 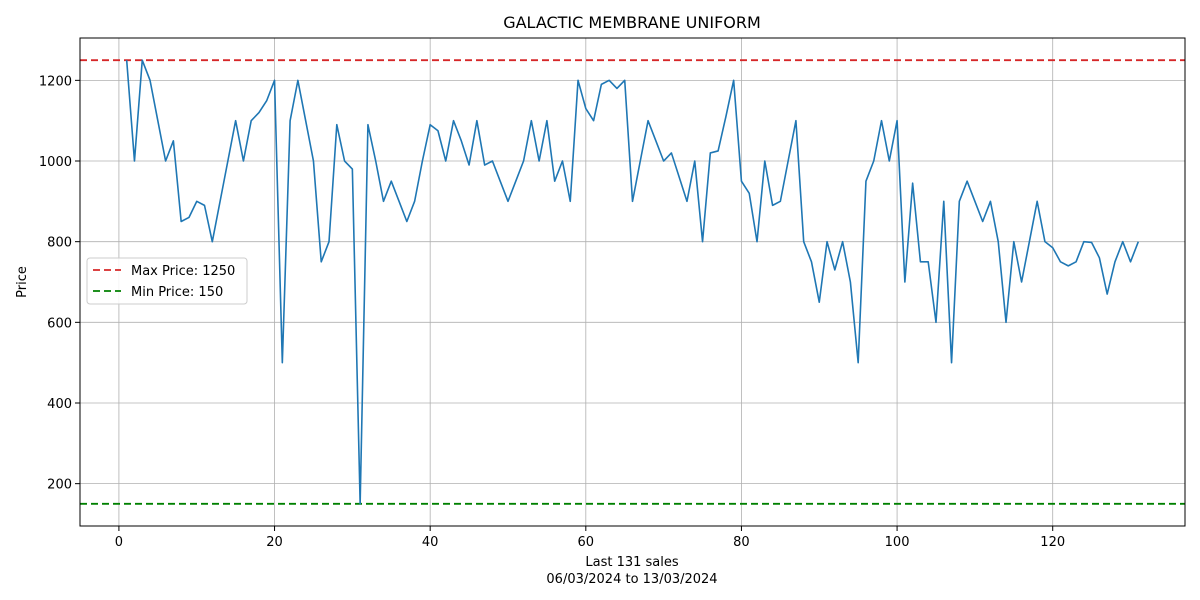 What do you see at coordinates (55, 162) in the screenshot?
I see `y-tick-label: 1000` at bounding box center [55, 162].